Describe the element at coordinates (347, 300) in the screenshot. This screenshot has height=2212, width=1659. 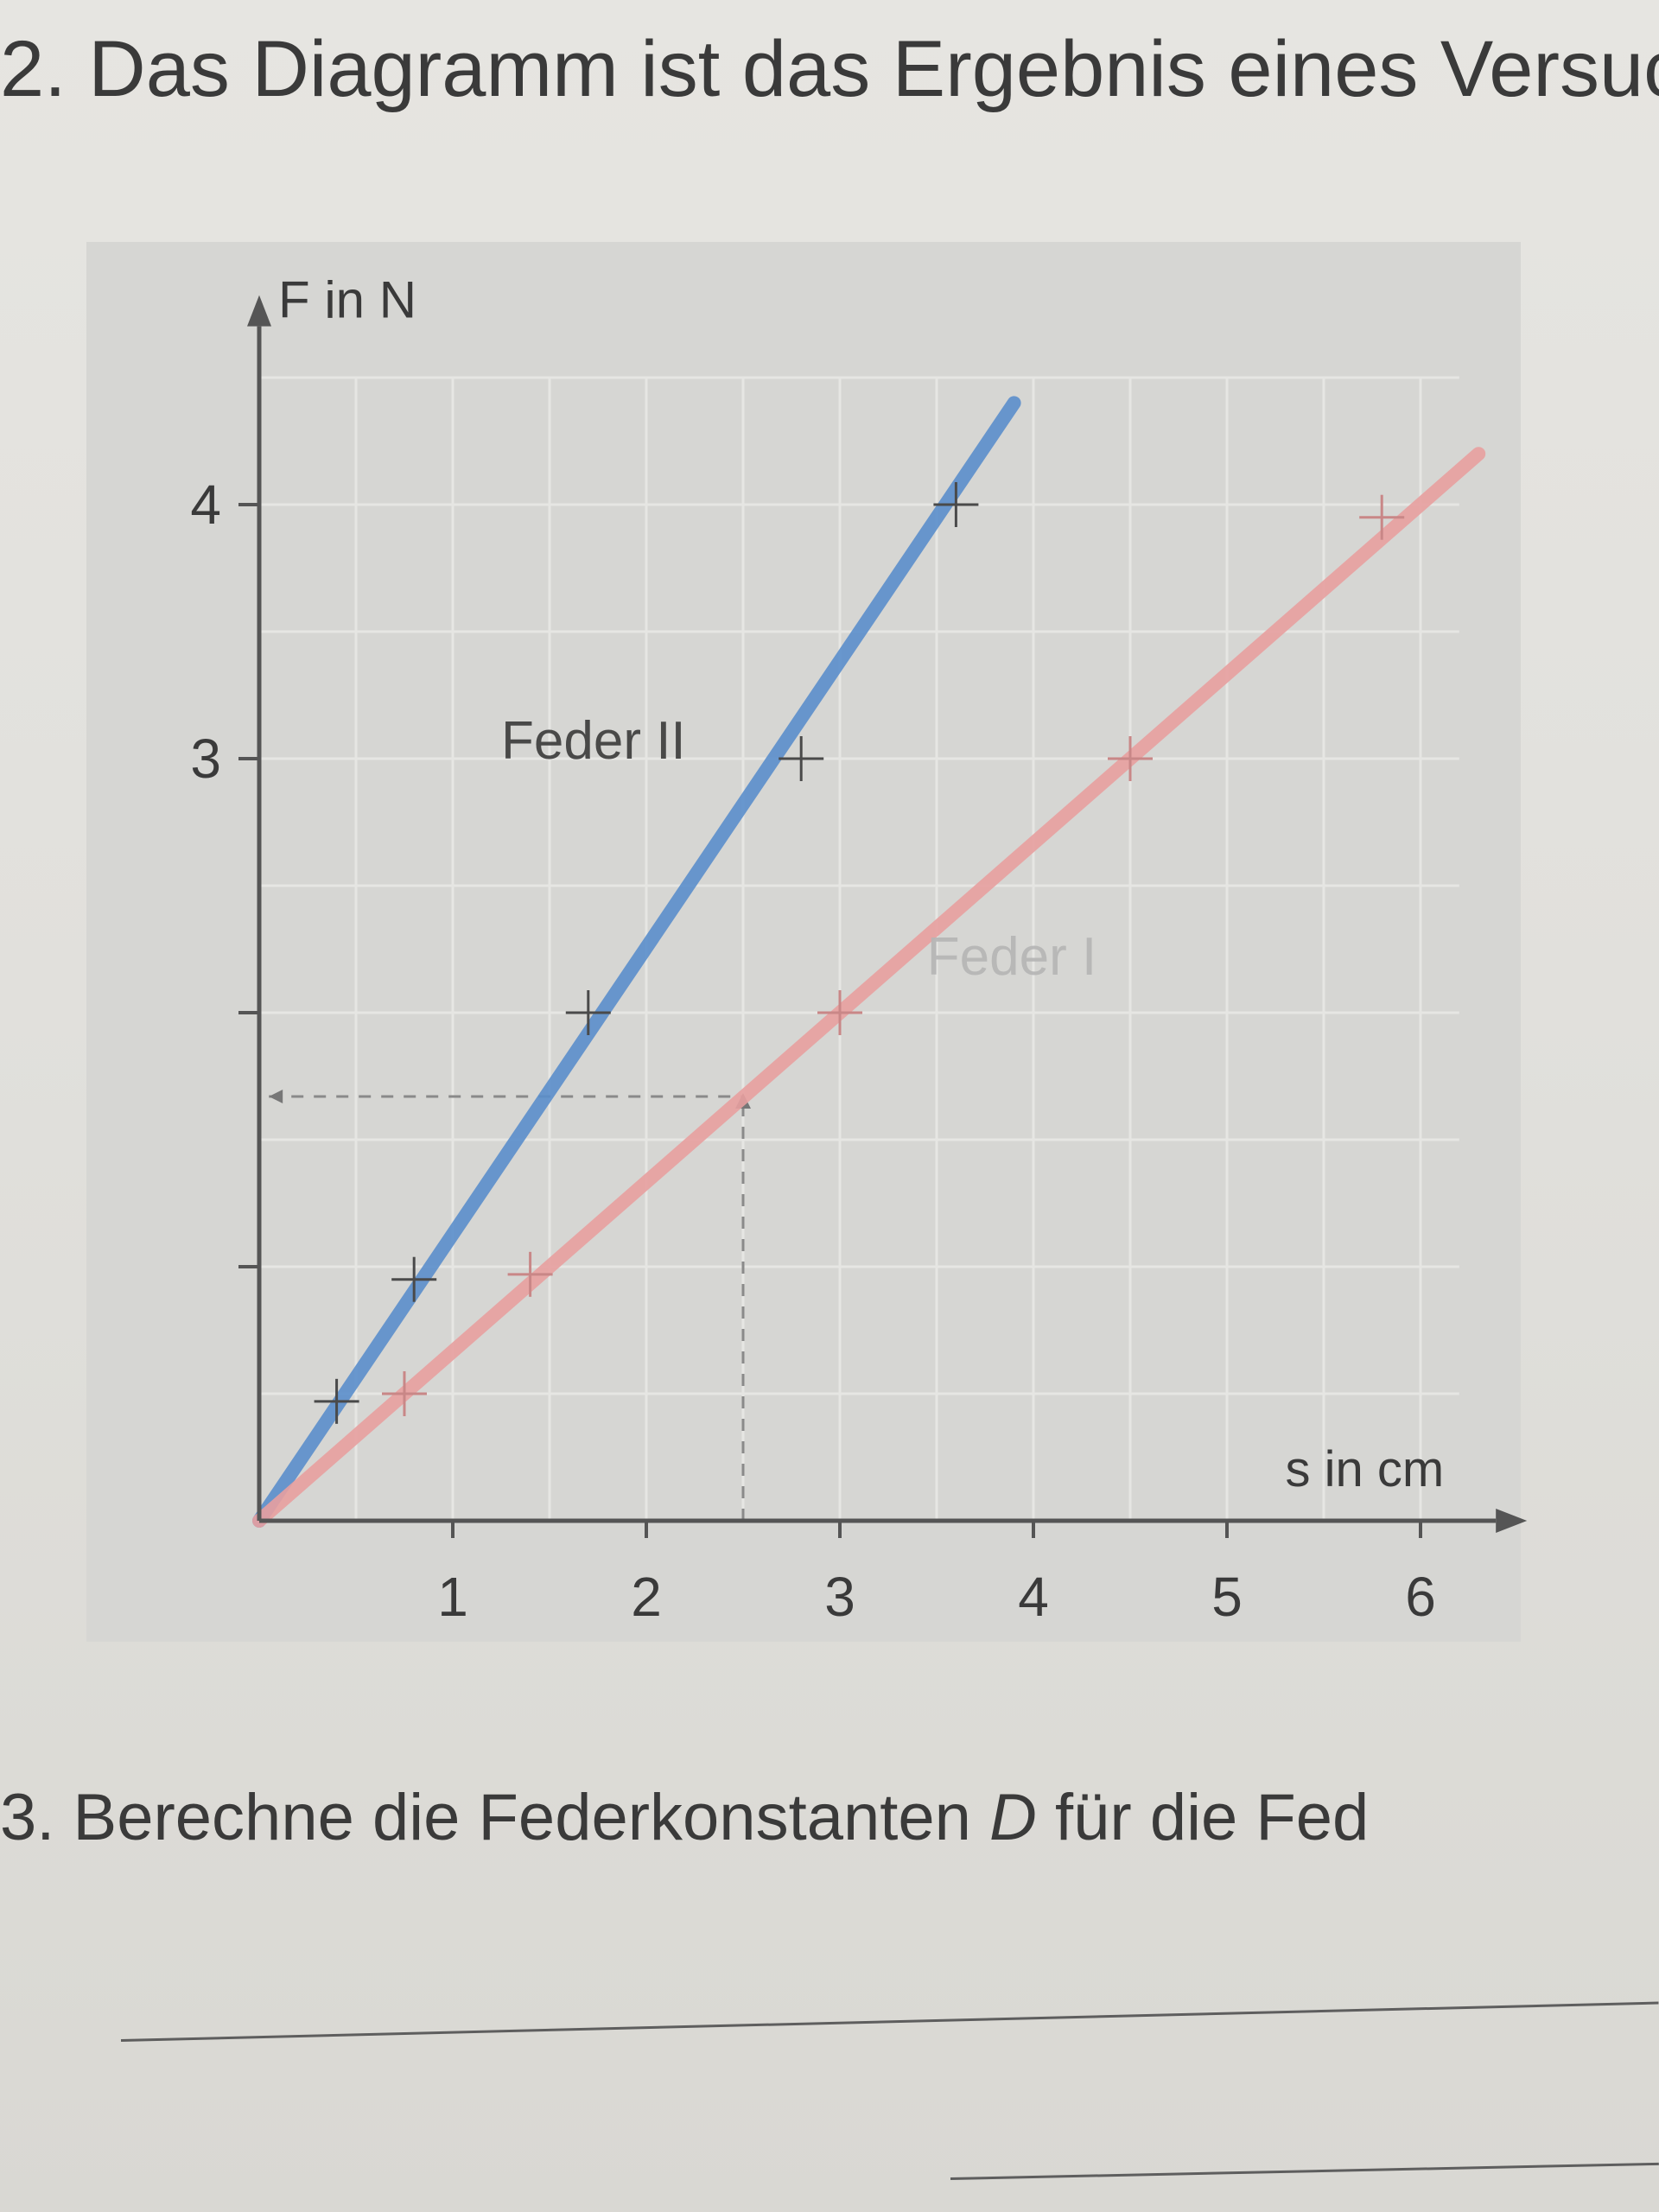
I see `y-axis-label: F in N` at that location.